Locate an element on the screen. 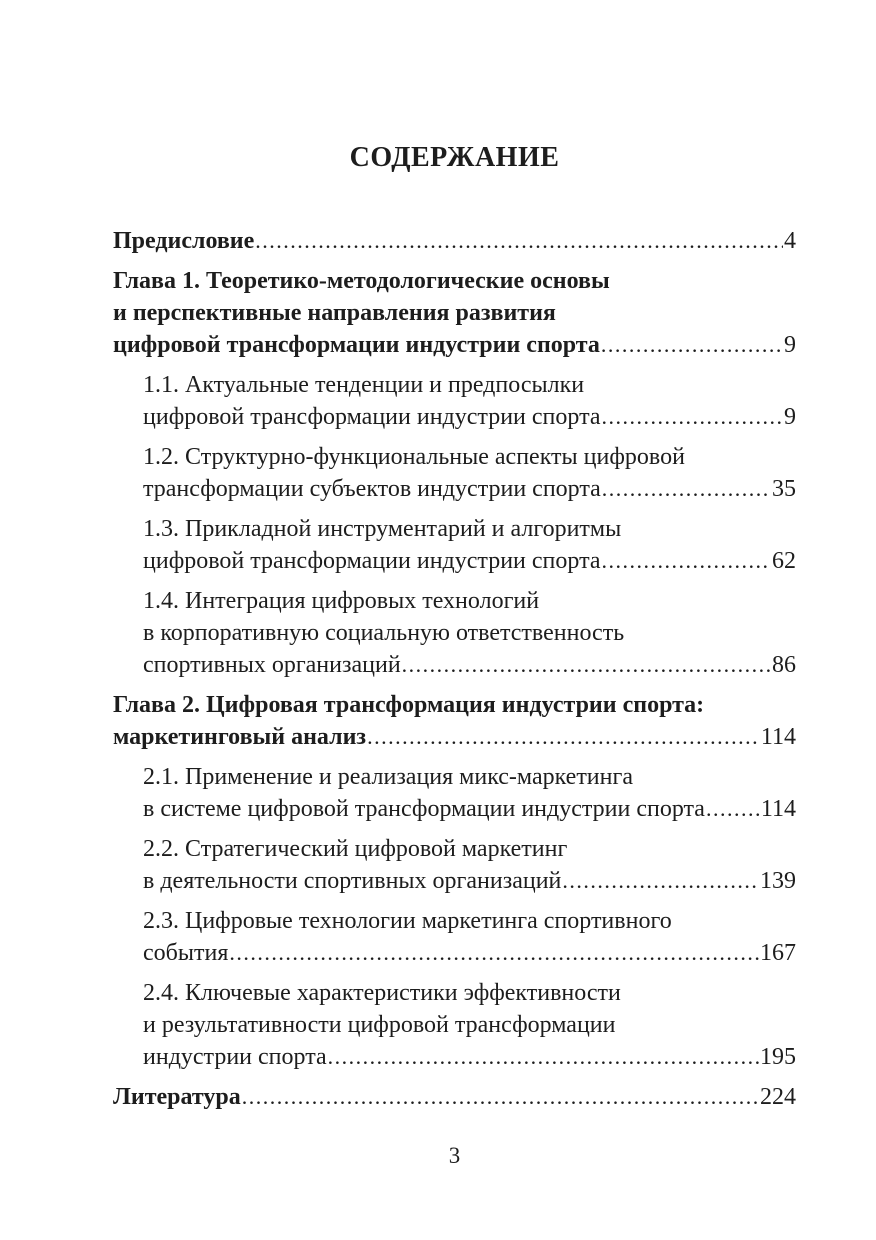 The height and width of the screenshot is (1240, 876). page-ref: 167 is located at coordinates (778, 953).